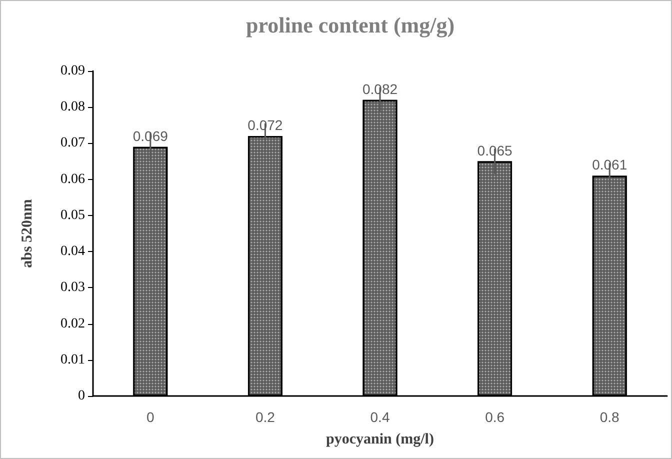  I want to click on data-label: 0.072, so click(265, 125).